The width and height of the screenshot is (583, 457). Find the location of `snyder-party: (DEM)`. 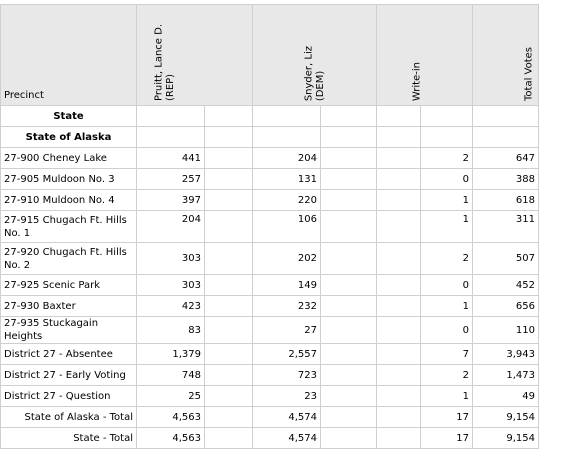

snyder-party: (DEM) is located at coordinates (320, 85).